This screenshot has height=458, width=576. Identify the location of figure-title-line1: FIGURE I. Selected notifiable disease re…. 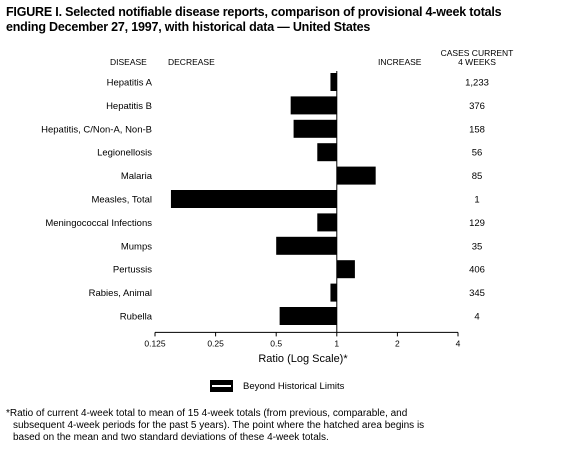
(254, 12).